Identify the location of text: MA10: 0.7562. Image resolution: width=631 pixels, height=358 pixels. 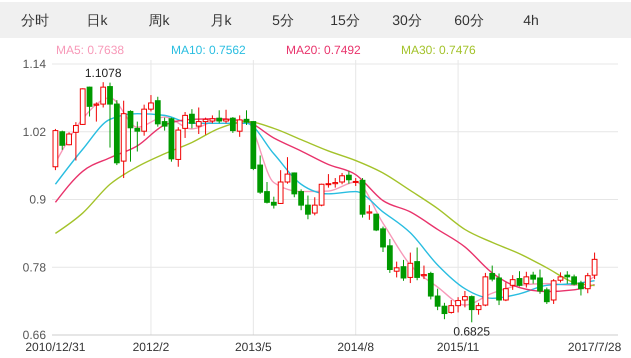
(208, 50).